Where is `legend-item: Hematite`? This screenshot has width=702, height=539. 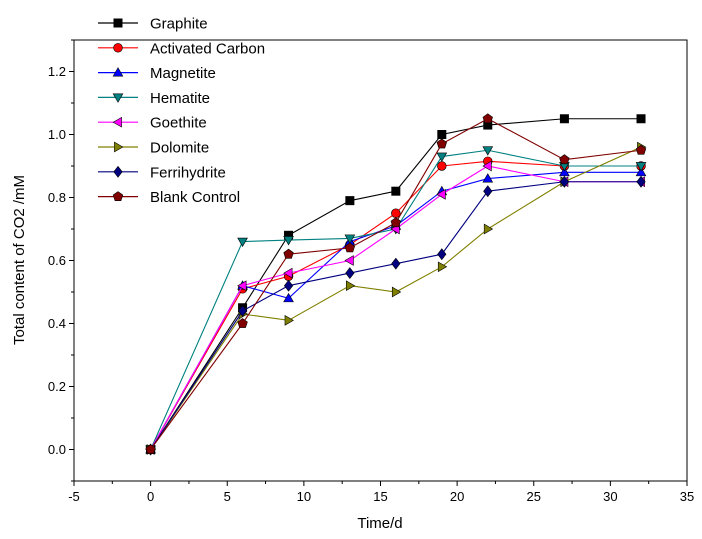 legend-item: Hematite is located at coordinates (154, 98).